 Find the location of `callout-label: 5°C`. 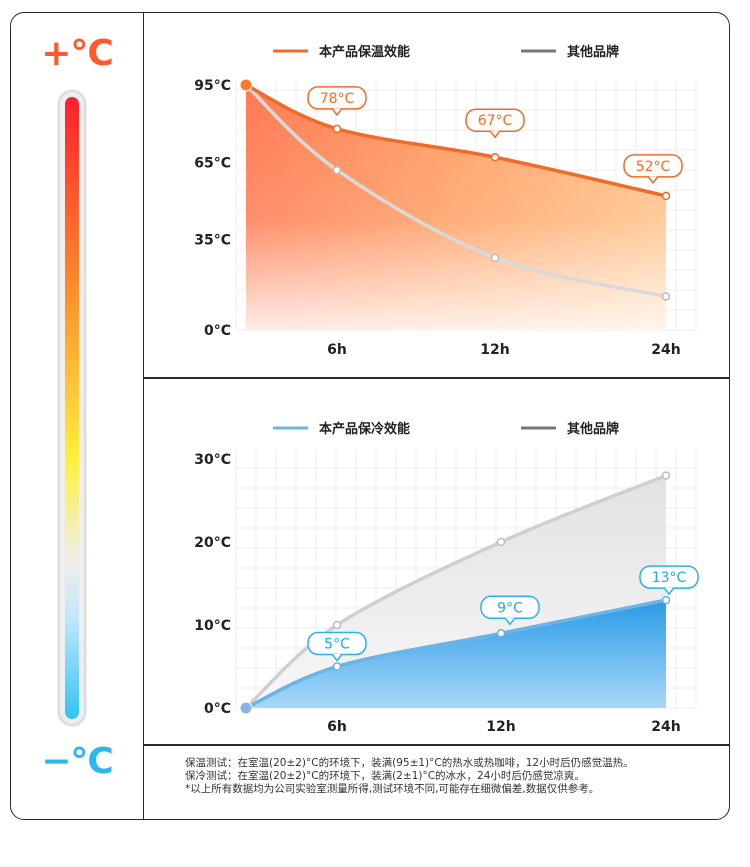

callout-label: 5°C is located at coordinates (337, 645).